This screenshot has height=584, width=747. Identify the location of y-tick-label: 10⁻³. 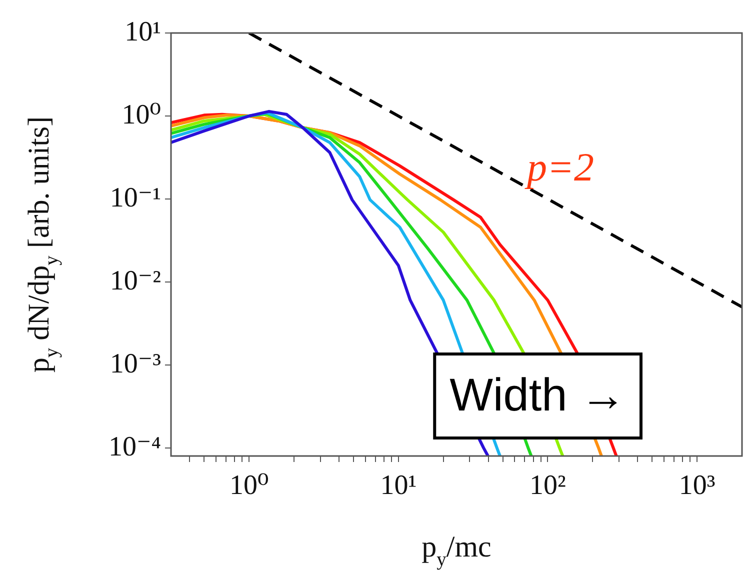
(135, 364).